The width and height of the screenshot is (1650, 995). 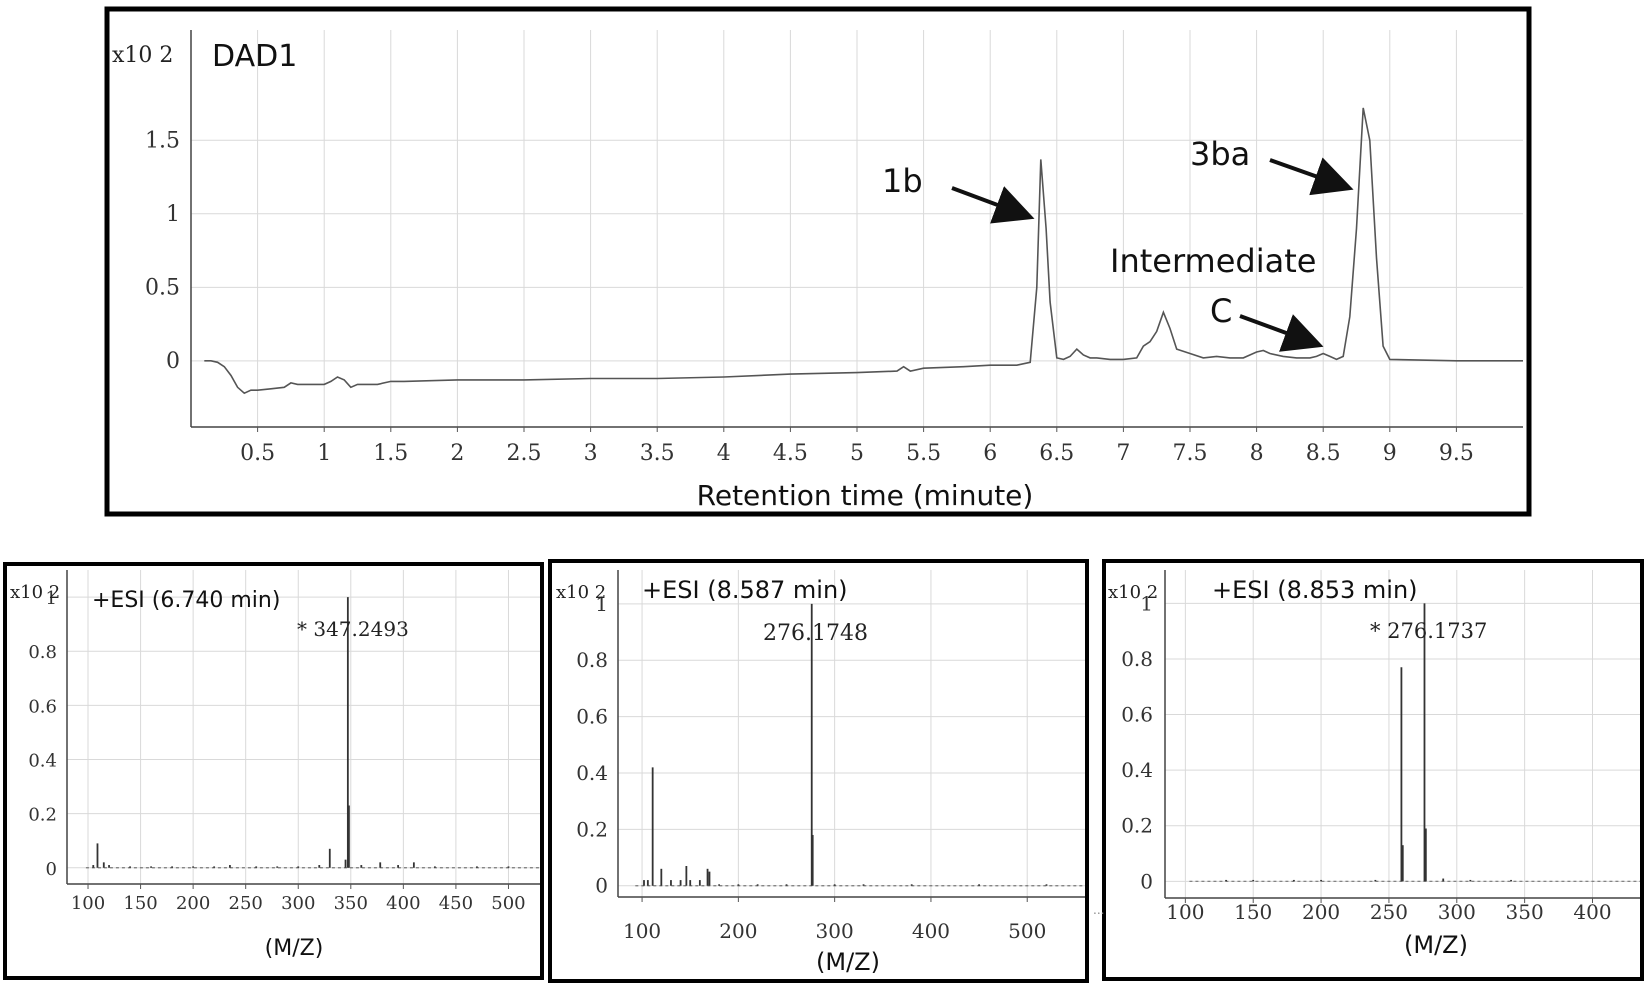 I want to click on ms3-peaks, so click(x=1368, y=742).